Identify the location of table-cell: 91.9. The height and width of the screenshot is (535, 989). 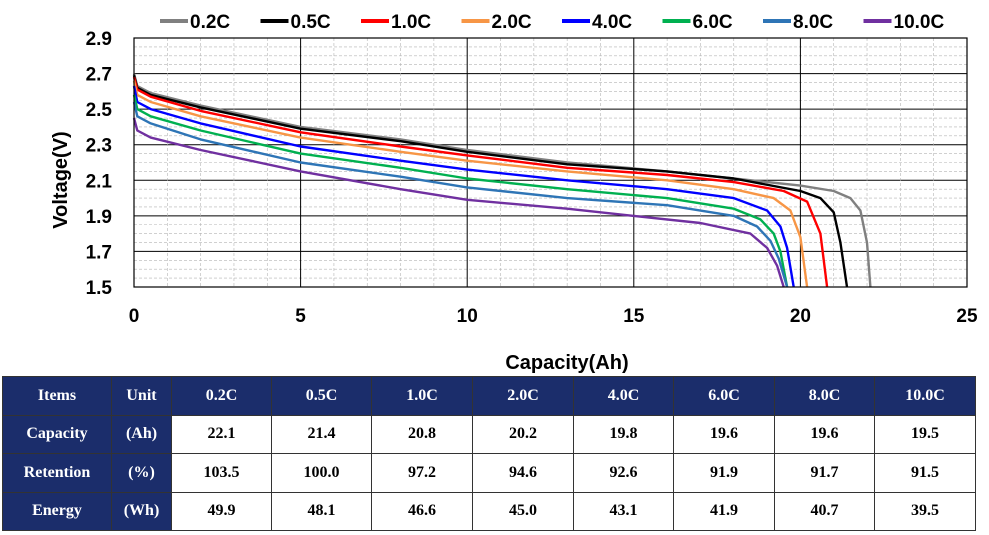
(724, 473).